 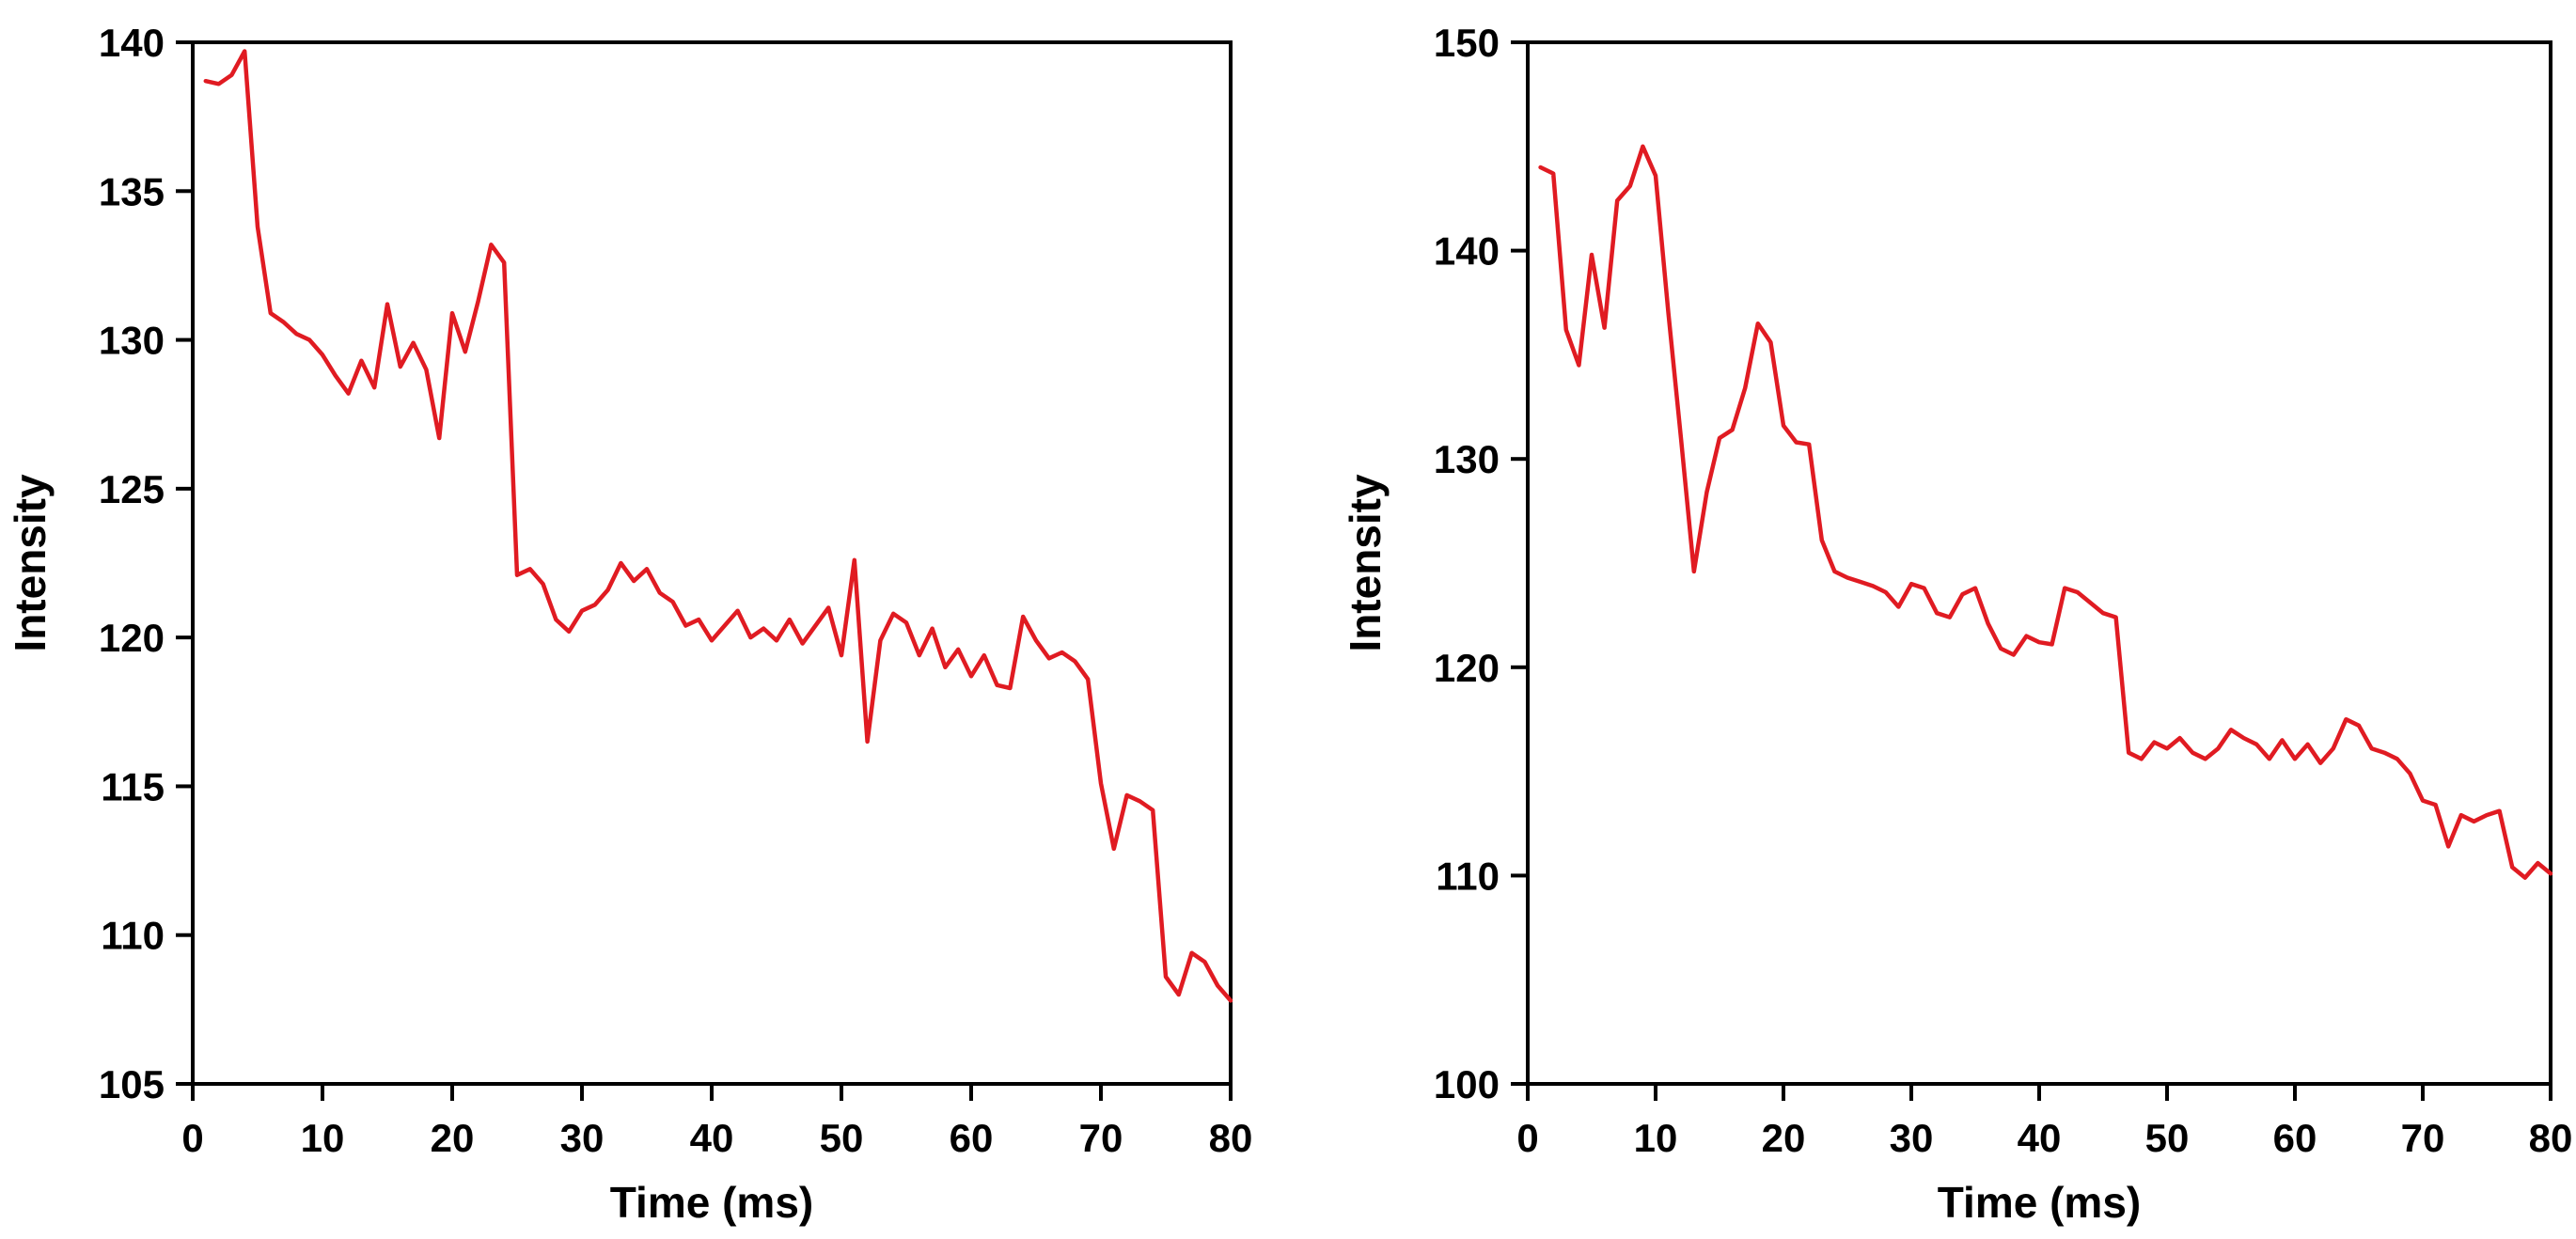 What do you see at coordinates (1467, 1084) in the screenshot?
I see `y-tick-label: 100` at bounding box center [1467, 1084].